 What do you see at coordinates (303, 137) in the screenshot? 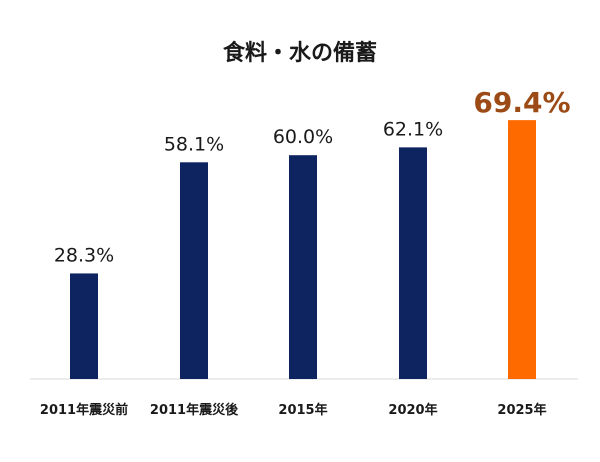
I see `data-label: 60.0%` at bounding box center [303, 137].